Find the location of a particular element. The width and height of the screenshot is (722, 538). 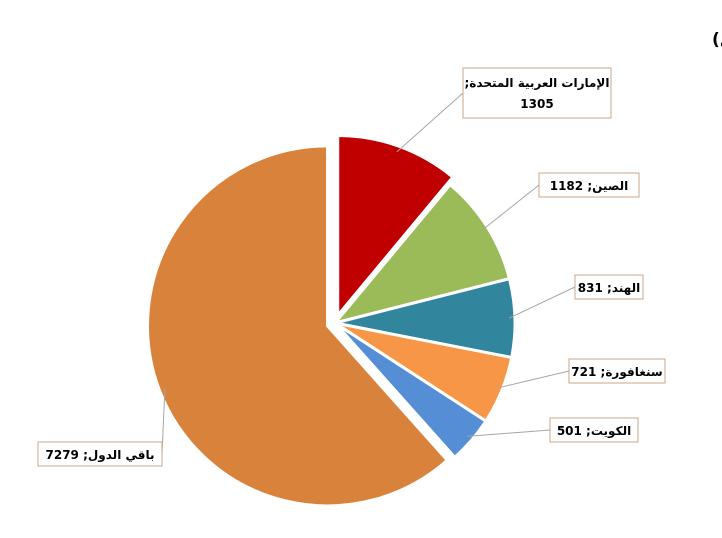

data-label-category-slice-1: الإمارات العربية المتحدة; is located at coordinates (537, 83).